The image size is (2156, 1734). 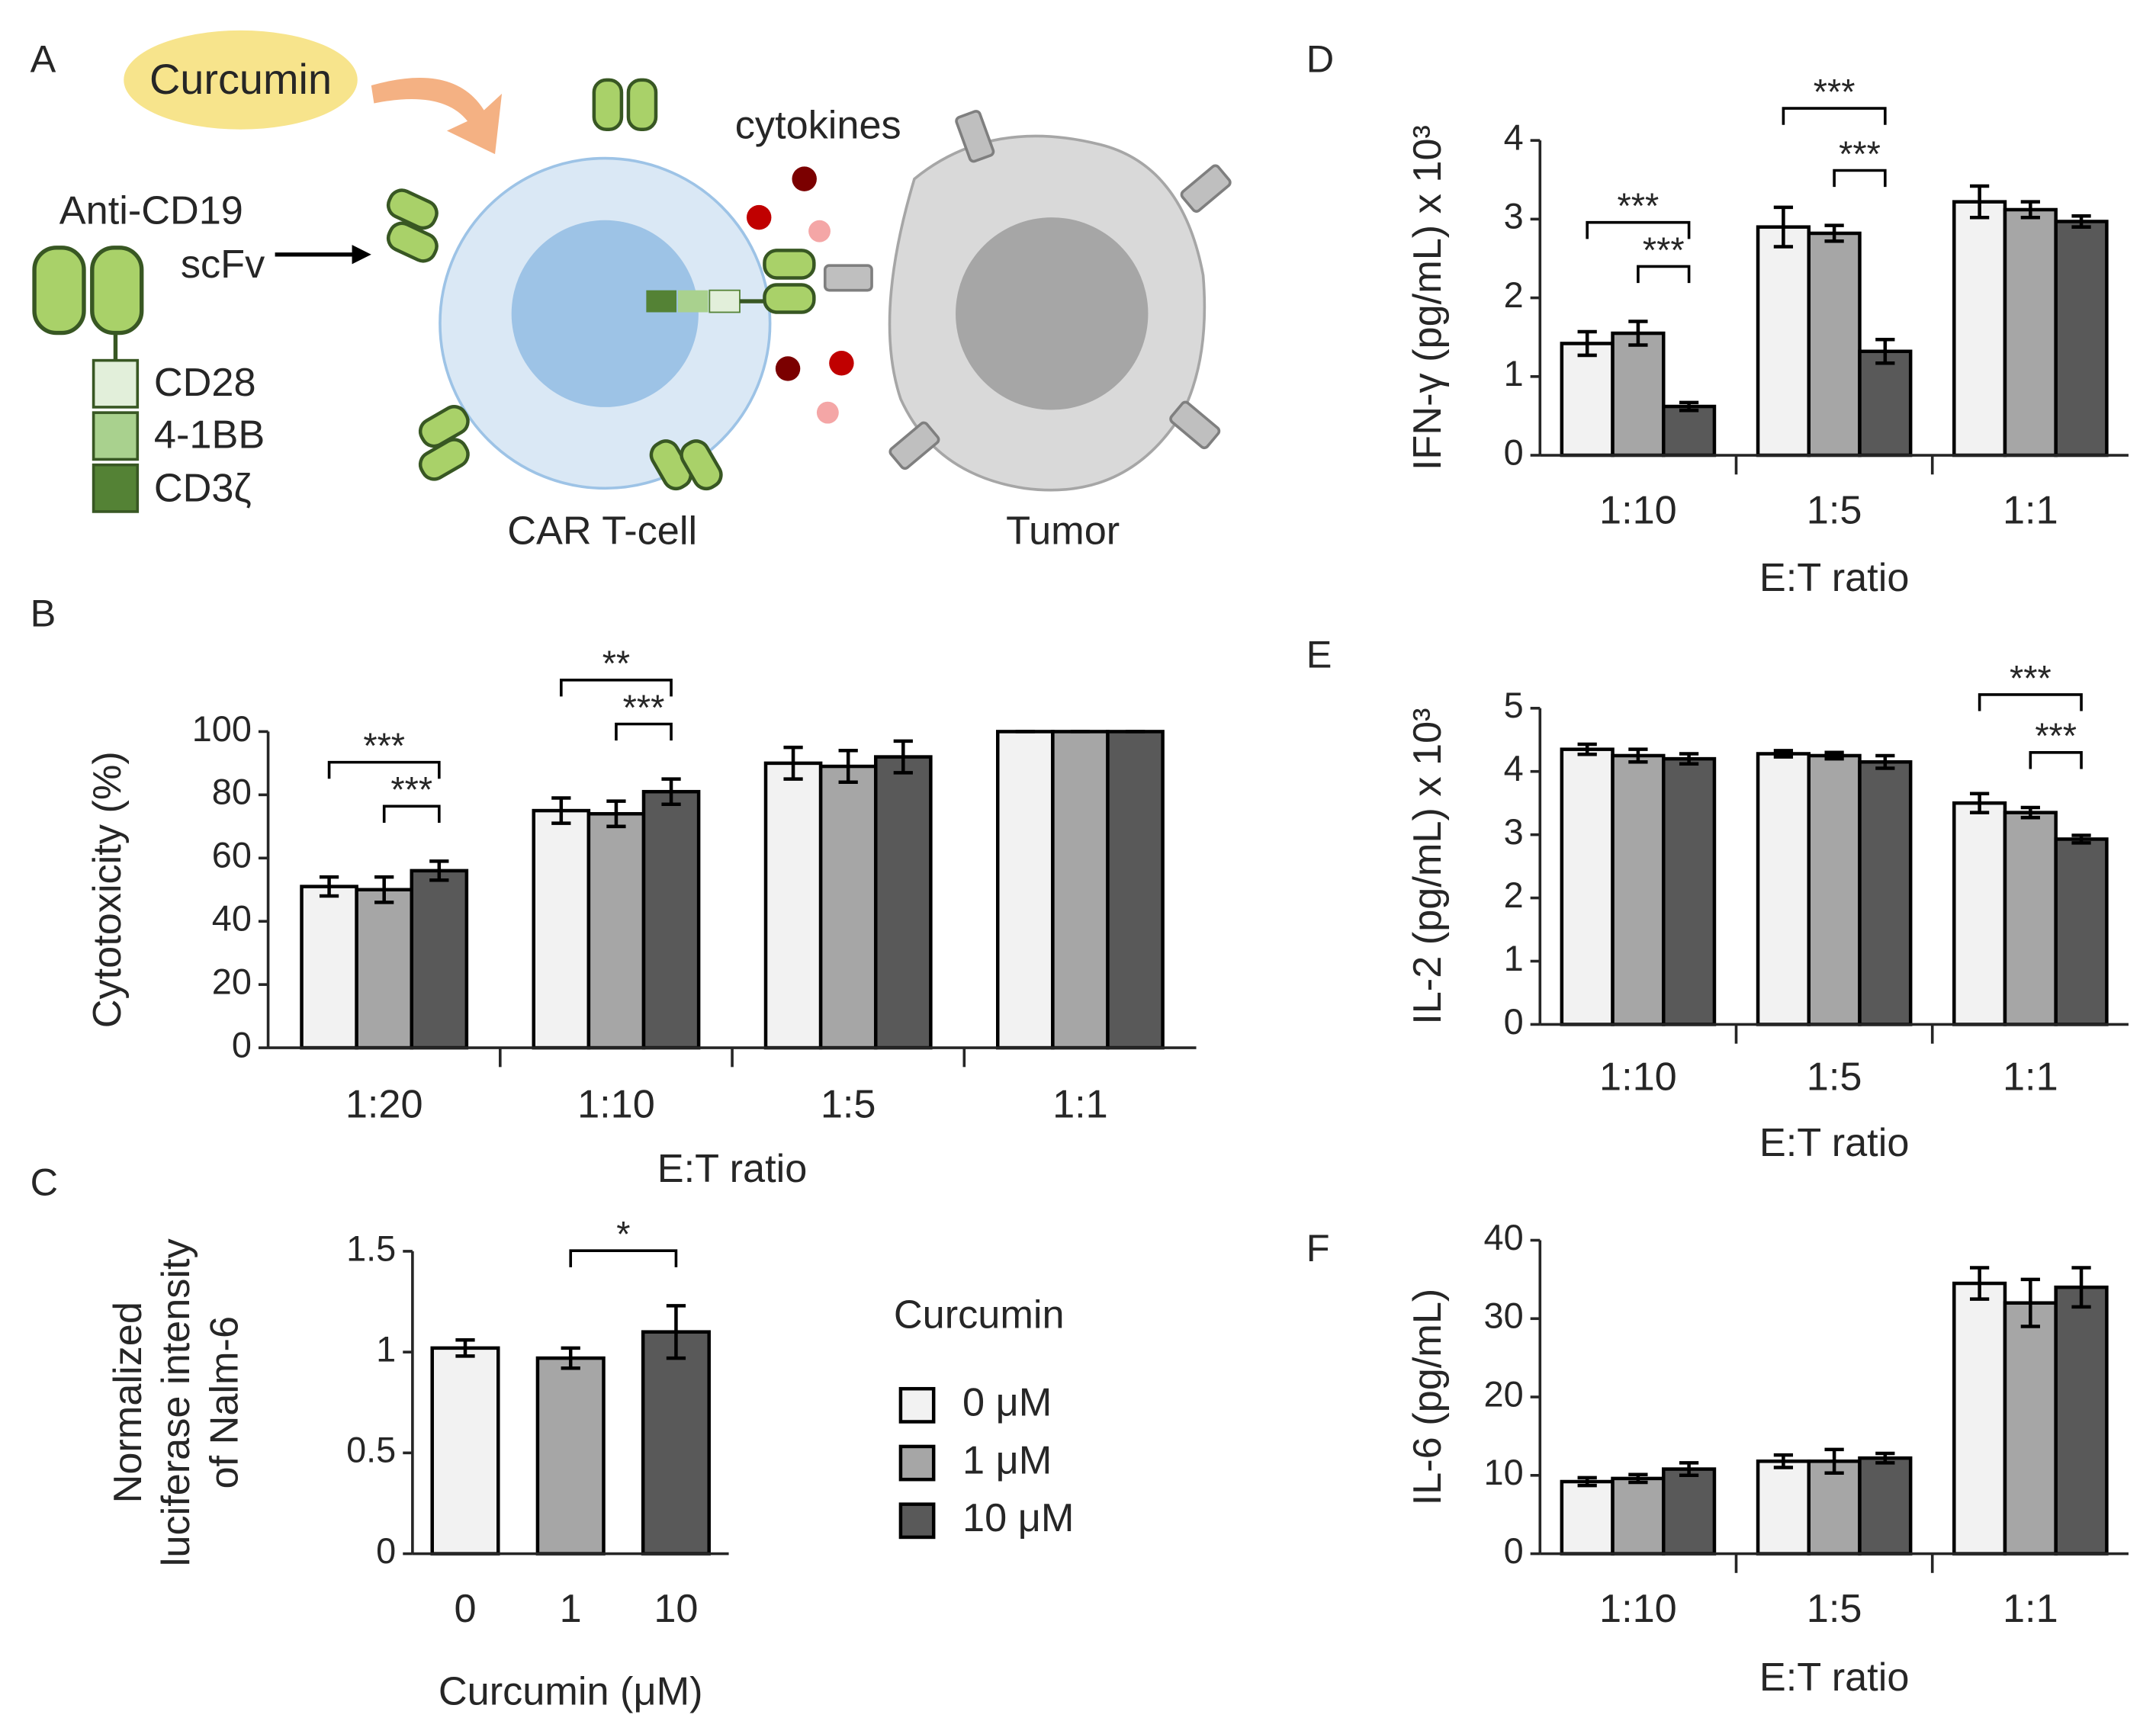 What do you see at coordinates (1063, 531) in the screenshot?
I see `label: Tumor` at bounding box center [1063, 531].